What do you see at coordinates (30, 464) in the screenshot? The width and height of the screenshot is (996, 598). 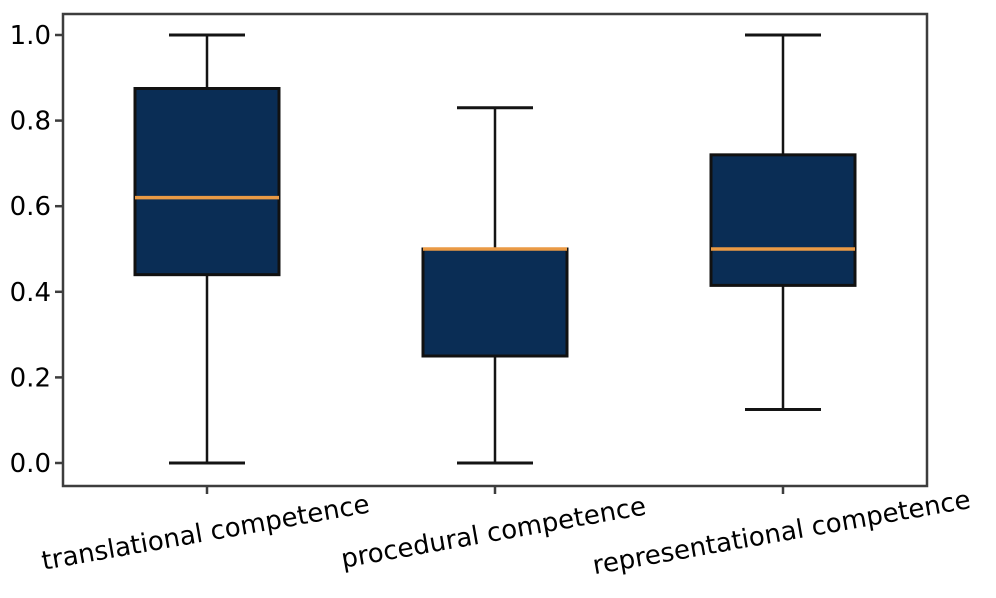 I see `y-tick-label: 0.0` at bounding box center [30, 464].